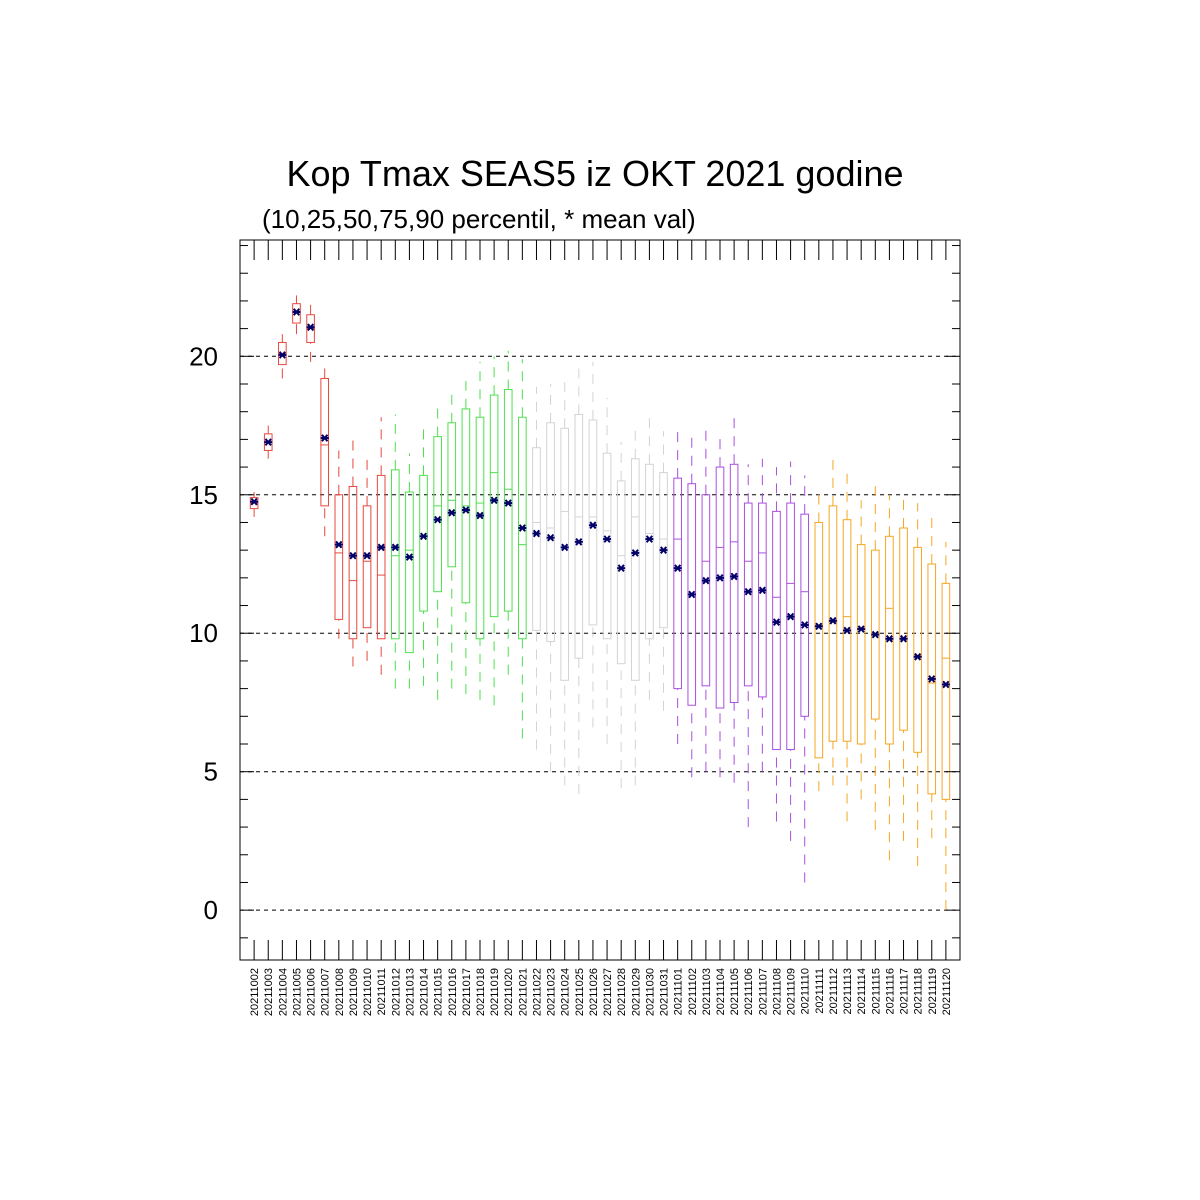  Describe the element at coordinates (919, 991) in the screenshot. I see `x-tick-label: 20211118` at that location.